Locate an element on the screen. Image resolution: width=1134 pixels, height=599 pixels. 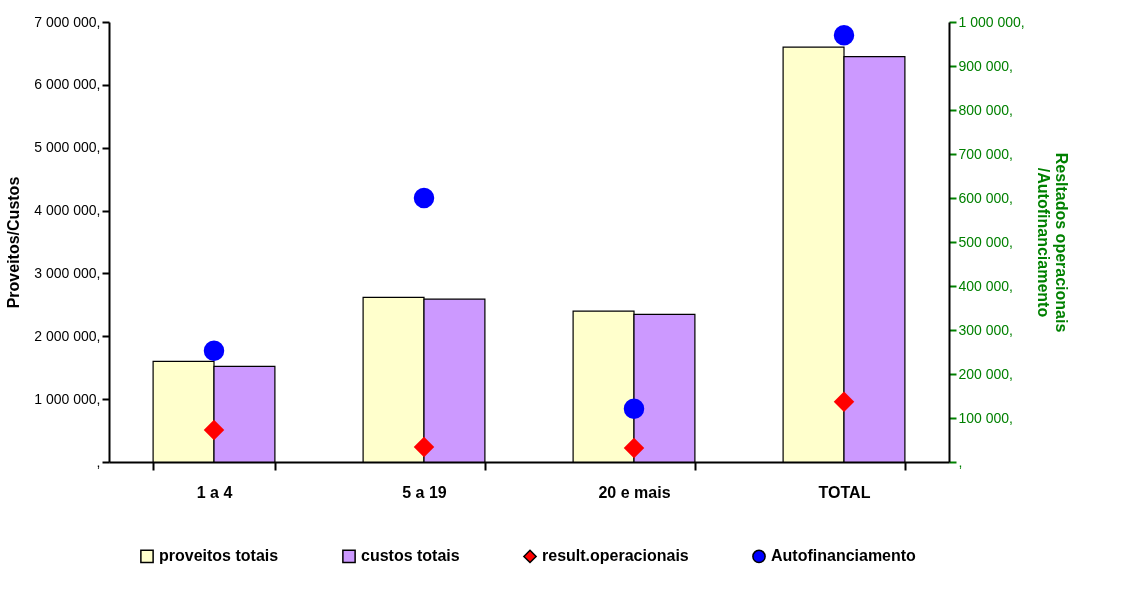
y2-tick-label: 400 000, is located at coordinates (985, 285).